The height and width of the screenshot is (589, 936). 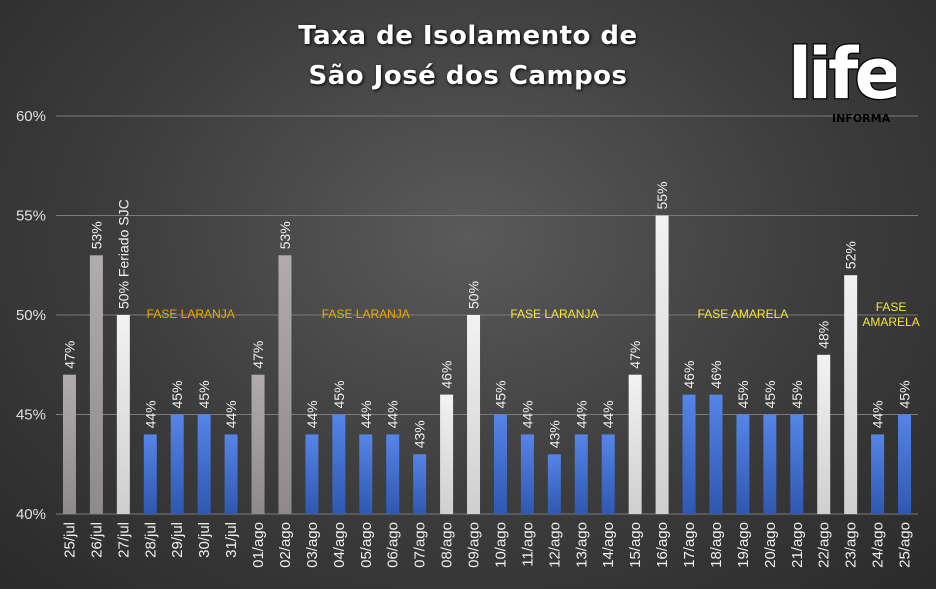 I want to click on data-label: 48%, so click(x=824, y=335).